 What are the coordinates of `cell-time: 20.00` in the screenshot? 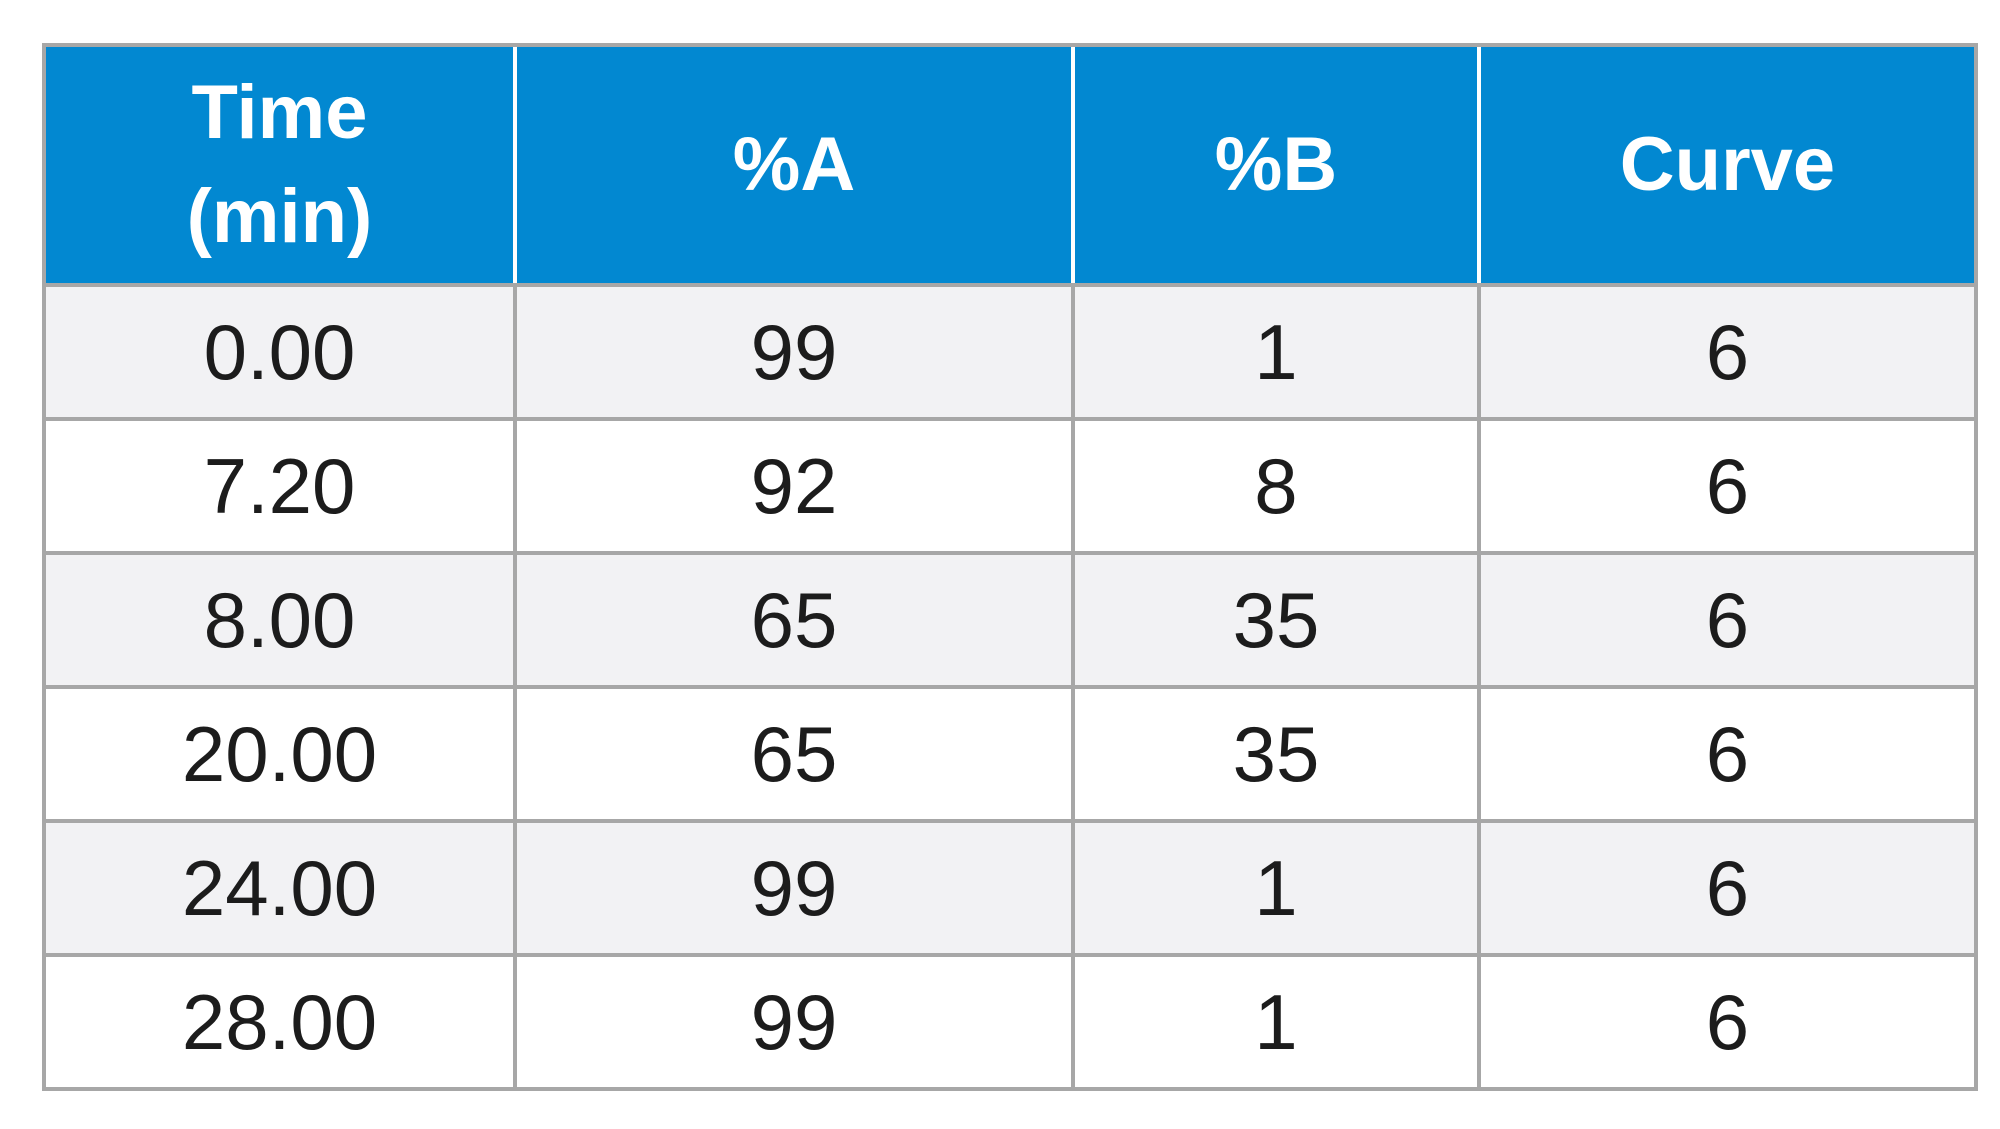 It's located at (279, 754).